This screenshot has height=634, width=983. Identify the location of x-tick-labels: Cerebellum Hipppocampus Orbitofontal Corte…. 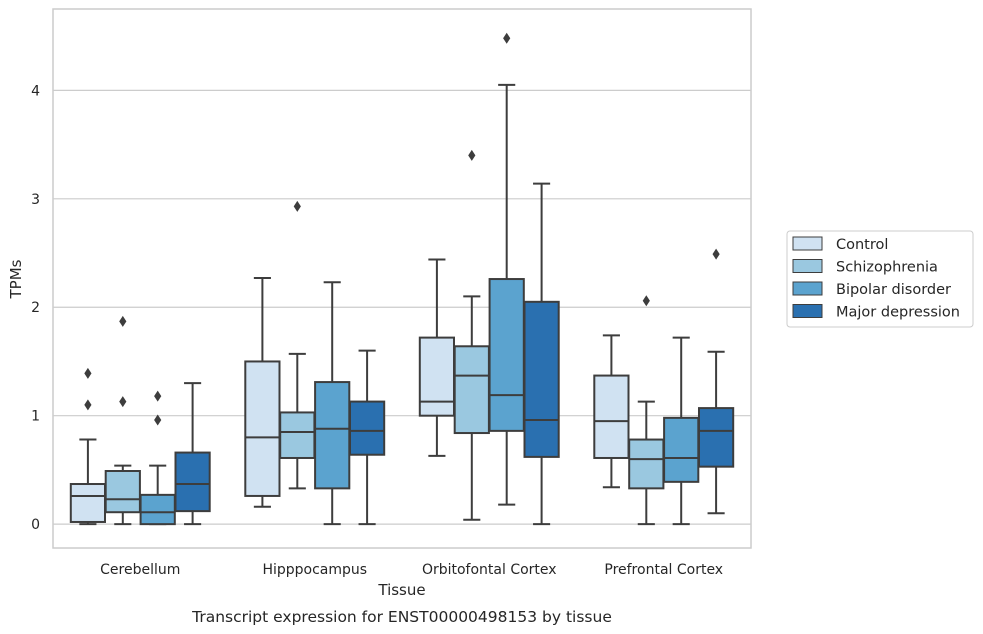
(411, 570).